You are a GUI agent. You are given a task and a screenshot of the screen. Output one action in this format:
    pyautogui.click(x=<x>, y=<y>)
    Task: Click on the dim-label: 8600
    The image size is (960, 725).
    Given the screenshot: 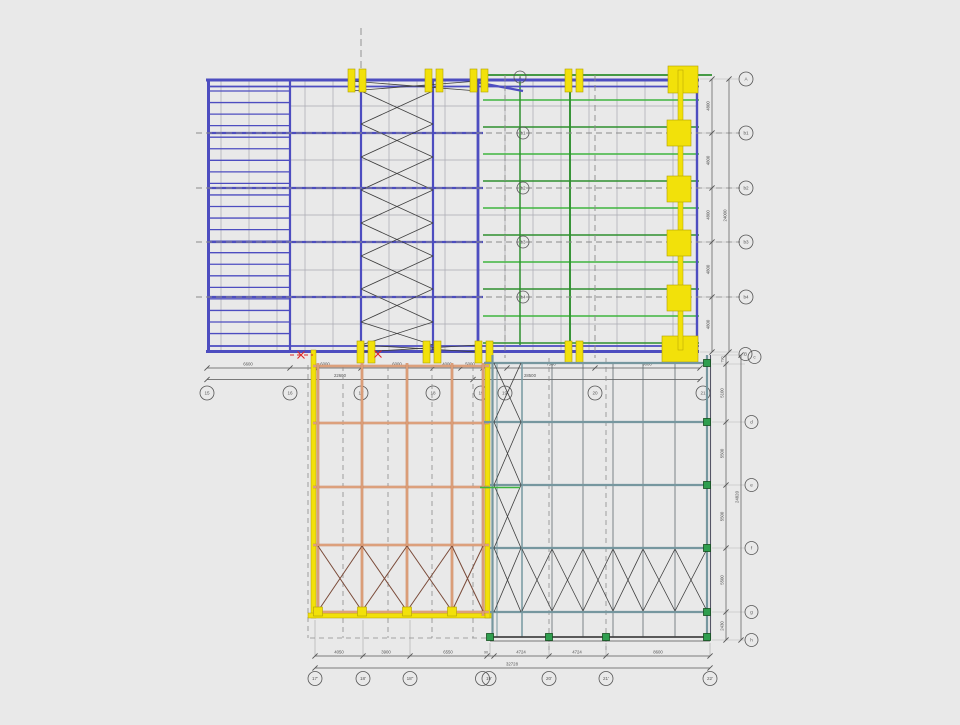 What is the action you would take?
    pyautogui.click(x=658, y=652)
    